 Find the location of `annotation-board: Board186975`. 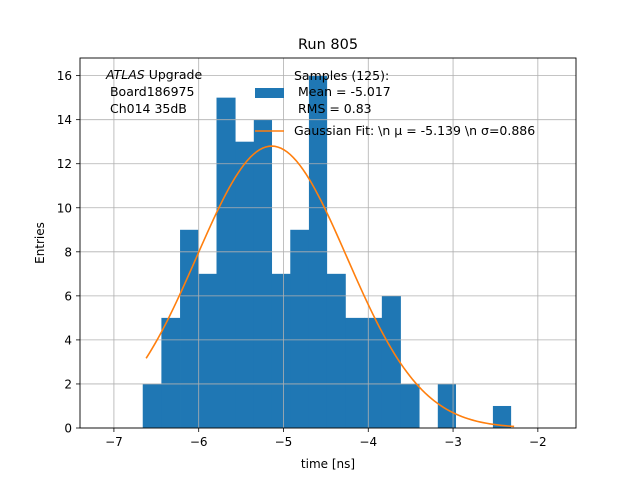

annotation-board: Board186975 is located at coordinates (150, 91).